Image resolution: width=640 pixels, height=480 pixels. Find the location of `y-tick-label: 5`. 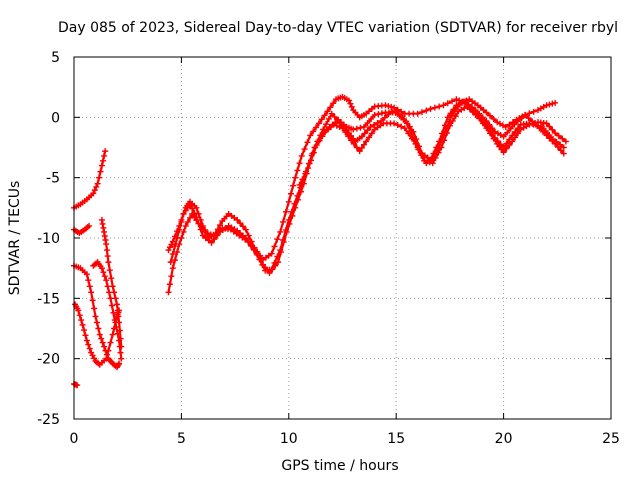

y-tick-label: 5 is located at coordinates (55, 58).